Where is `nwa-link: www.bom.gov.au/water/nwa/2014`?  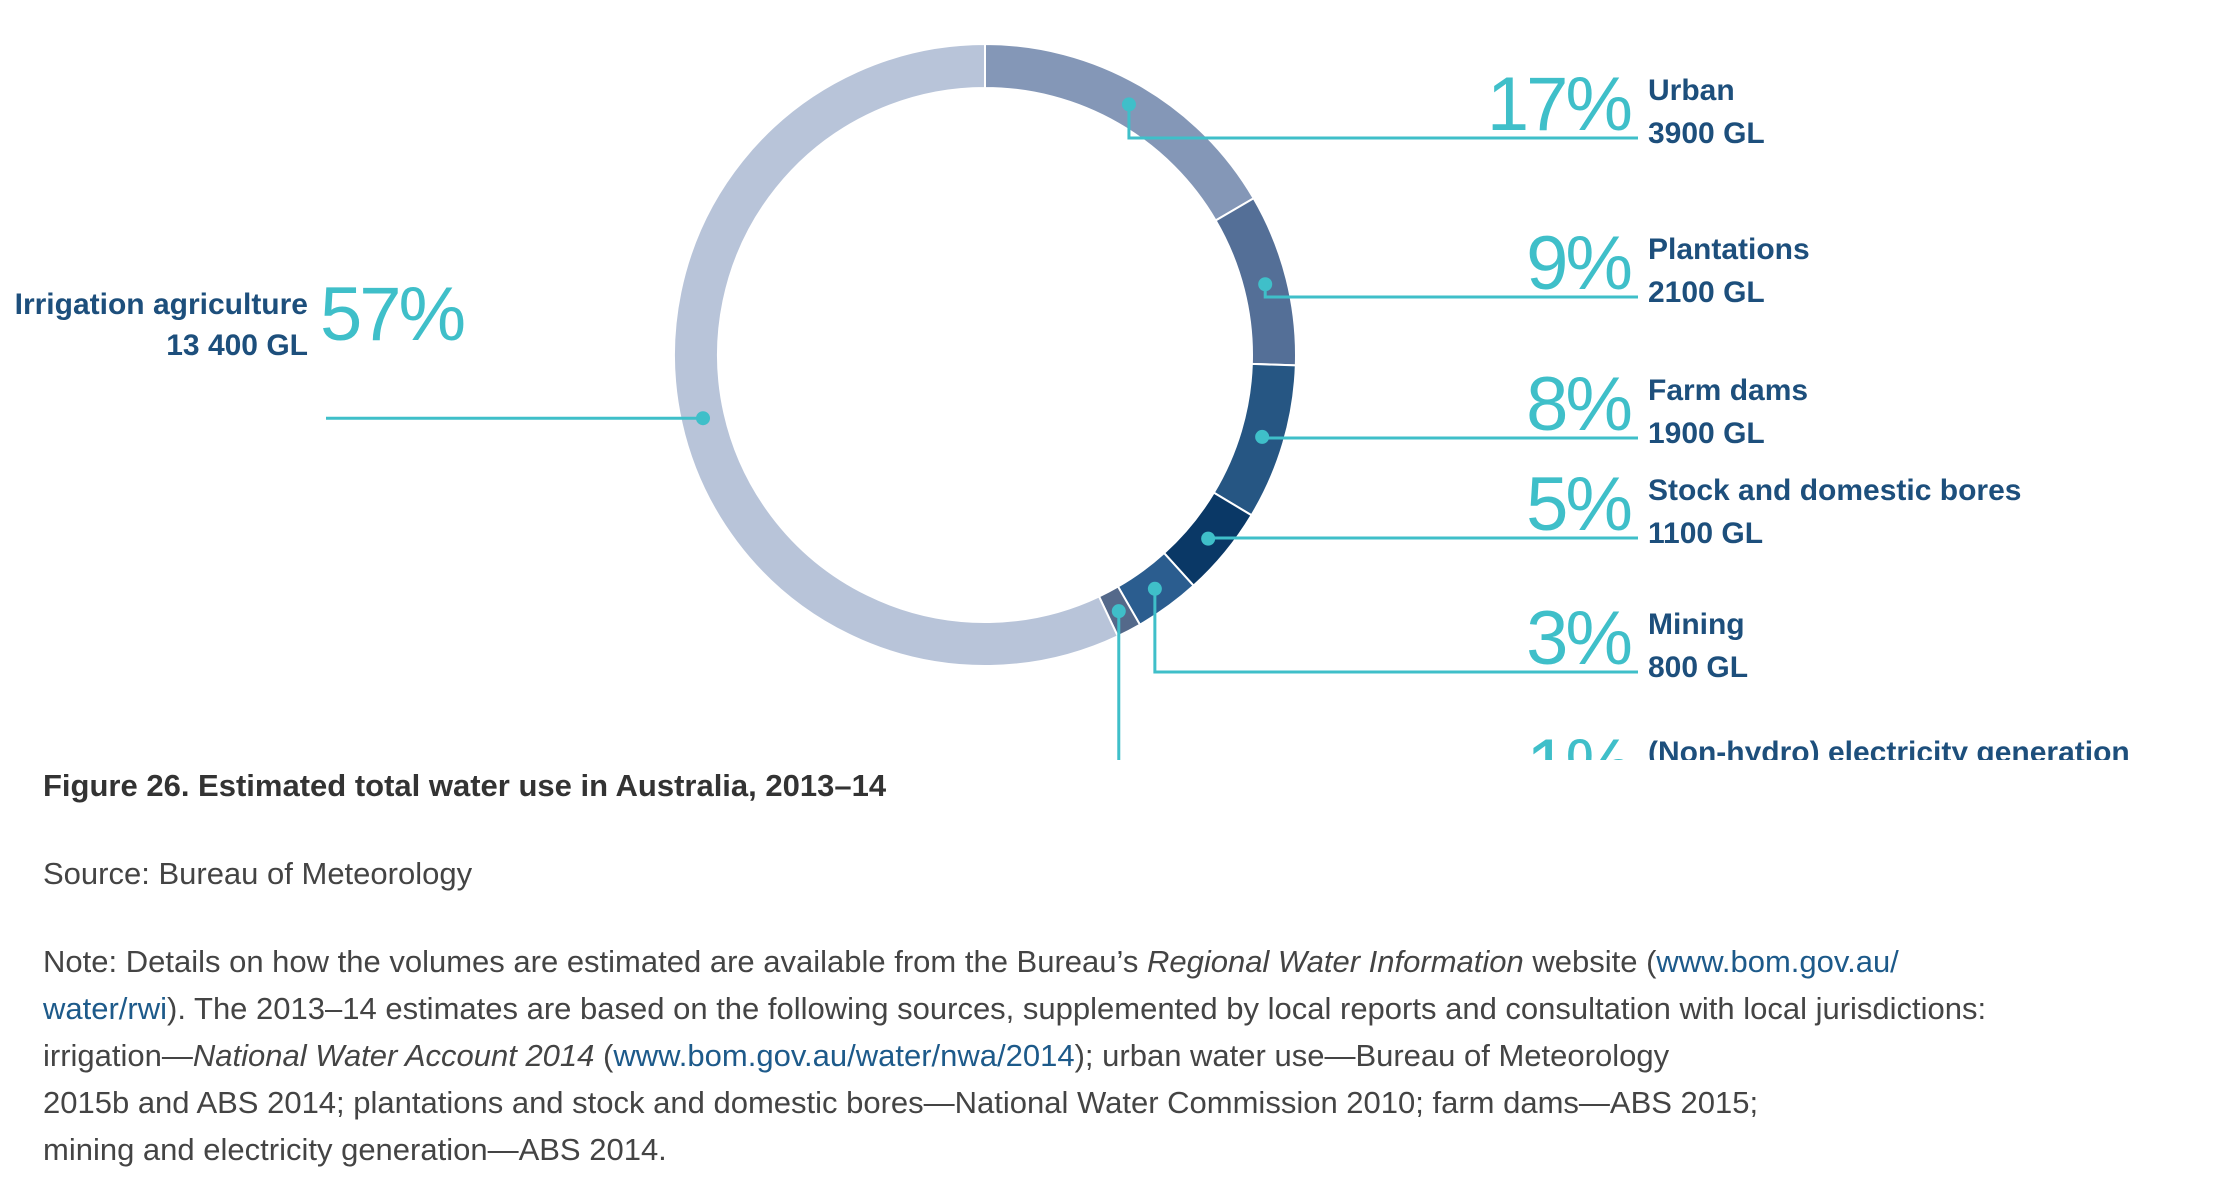
nwa-link: www.bom.gov.au/water/nwa/2014 is located at coordinates (844, 1055).